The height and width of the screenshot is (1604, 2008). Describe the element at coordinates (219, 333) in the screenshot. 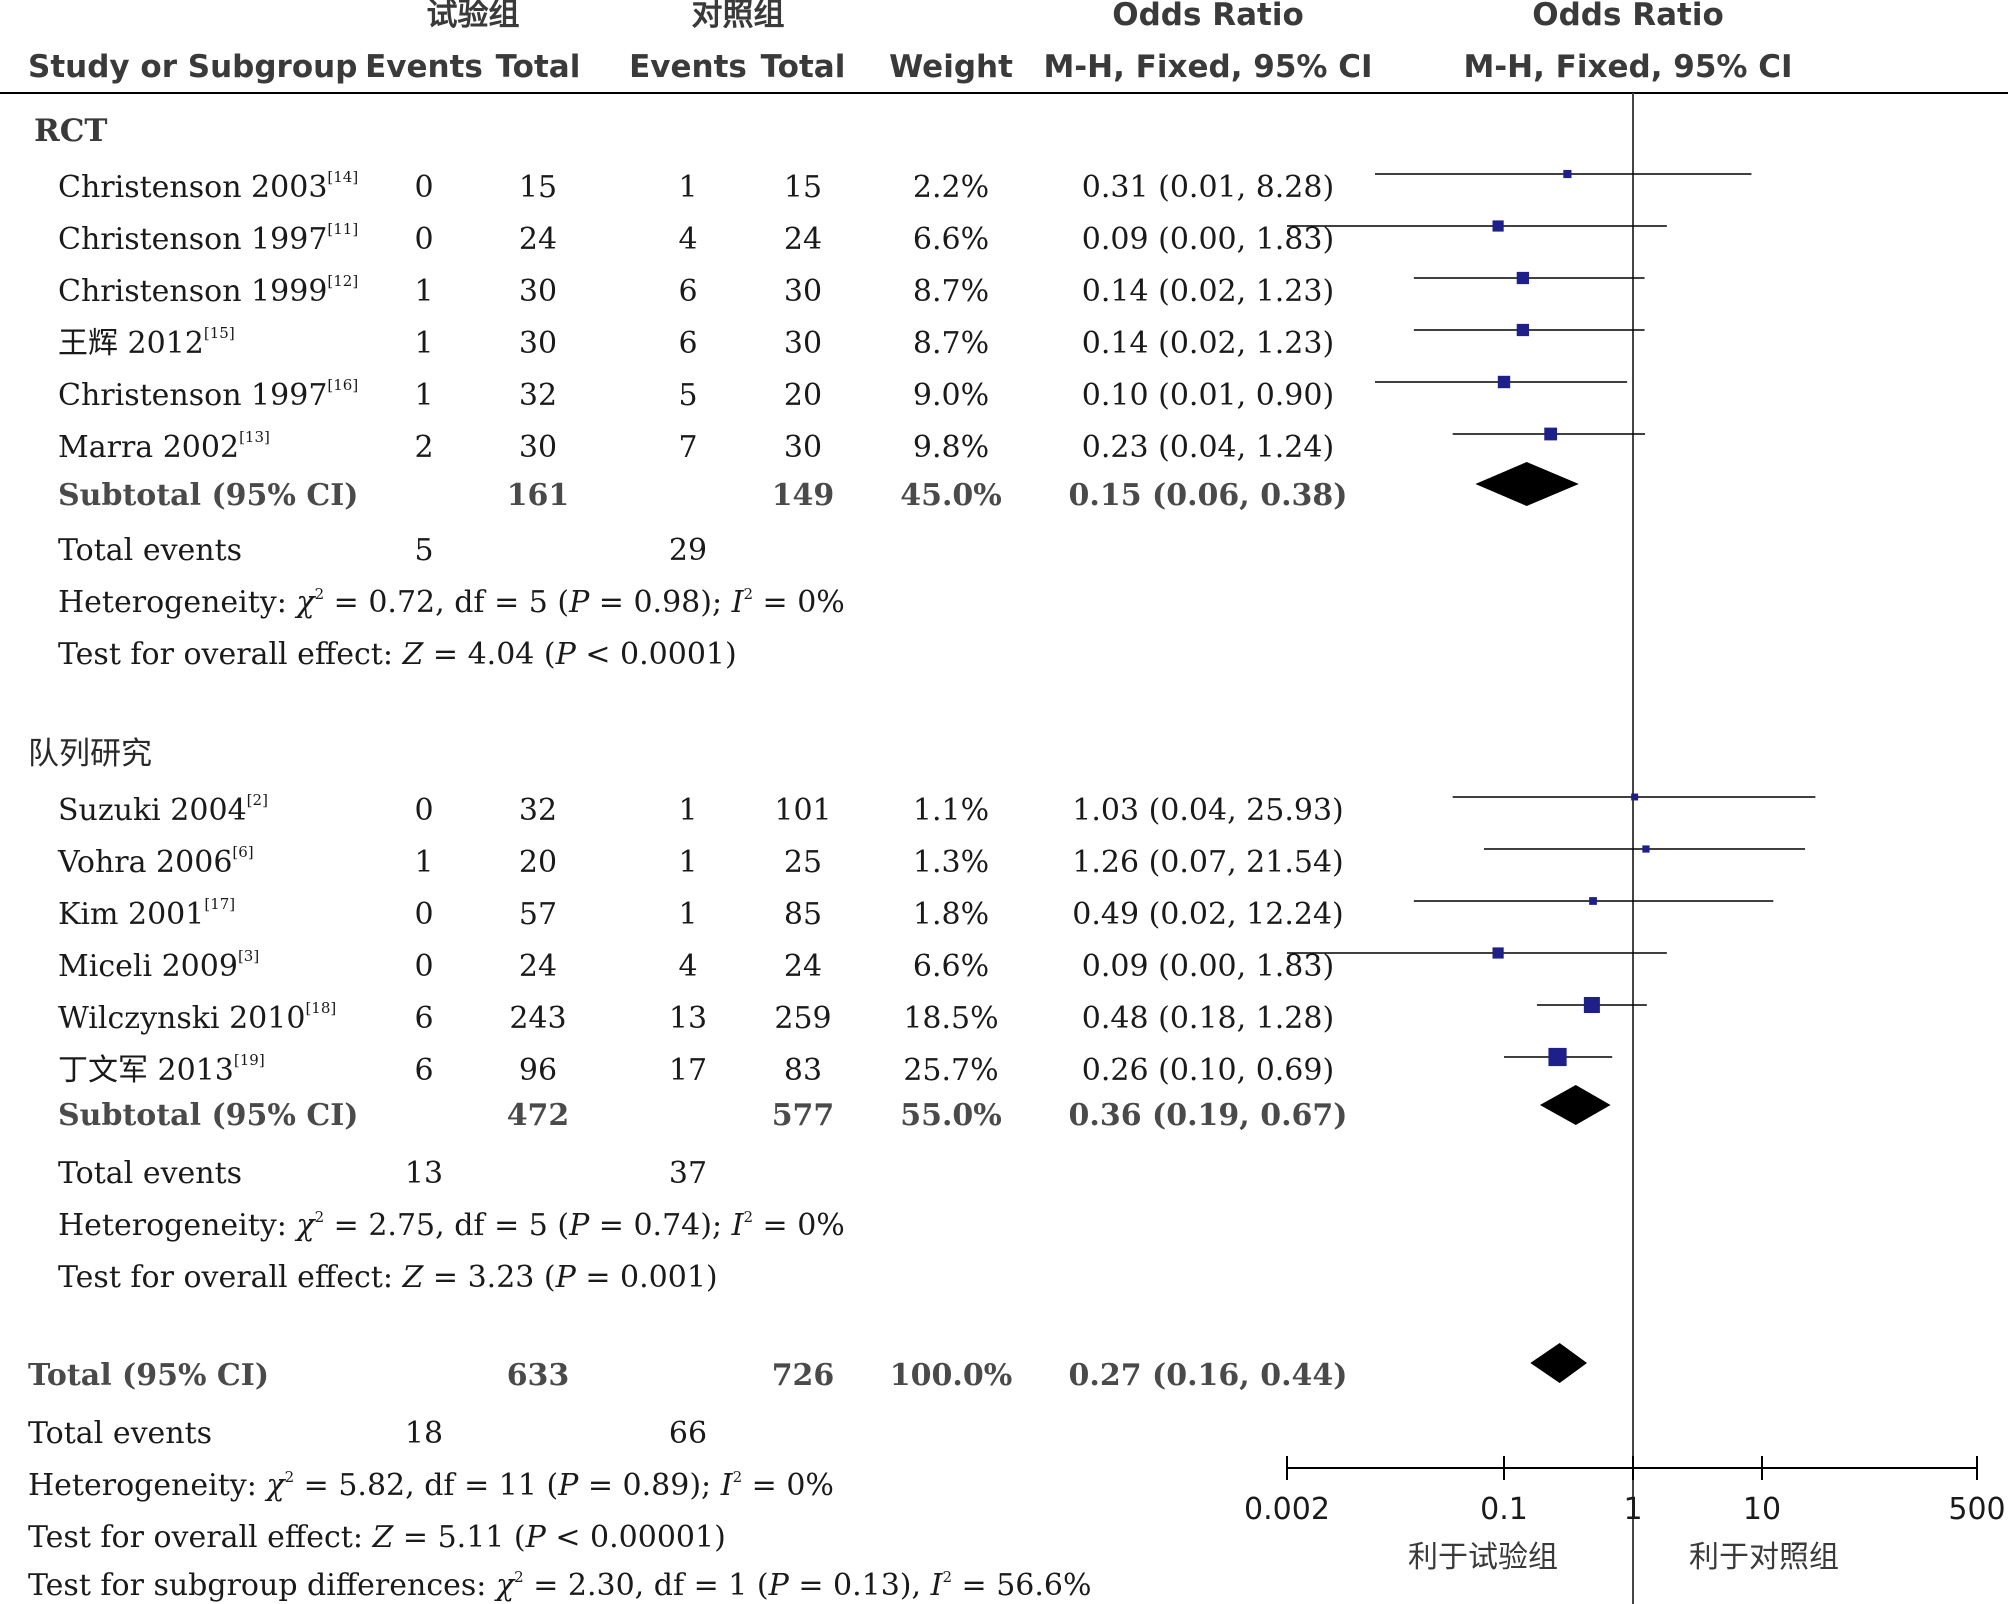

I see `study-ref: [15]` at that location.